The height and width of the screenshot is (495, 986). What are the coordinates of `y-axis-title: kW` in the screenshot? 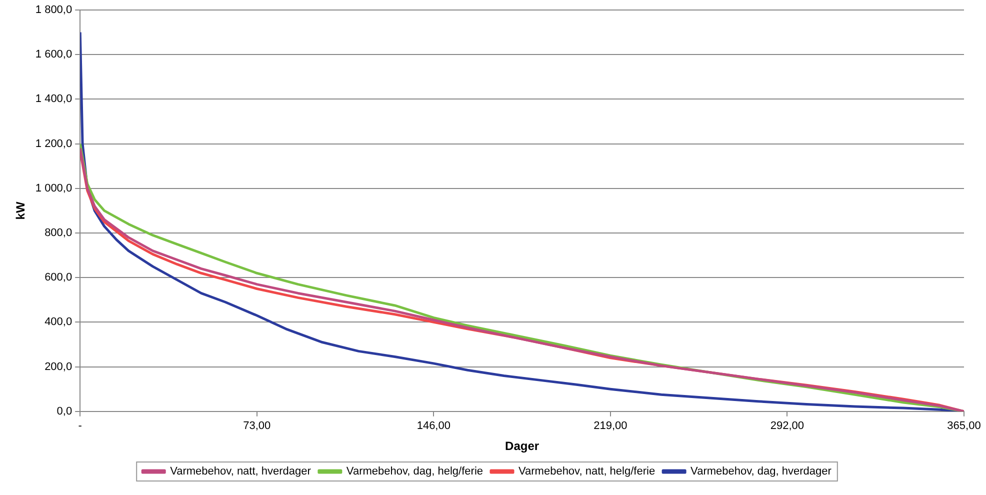 It's located at (21, 210).